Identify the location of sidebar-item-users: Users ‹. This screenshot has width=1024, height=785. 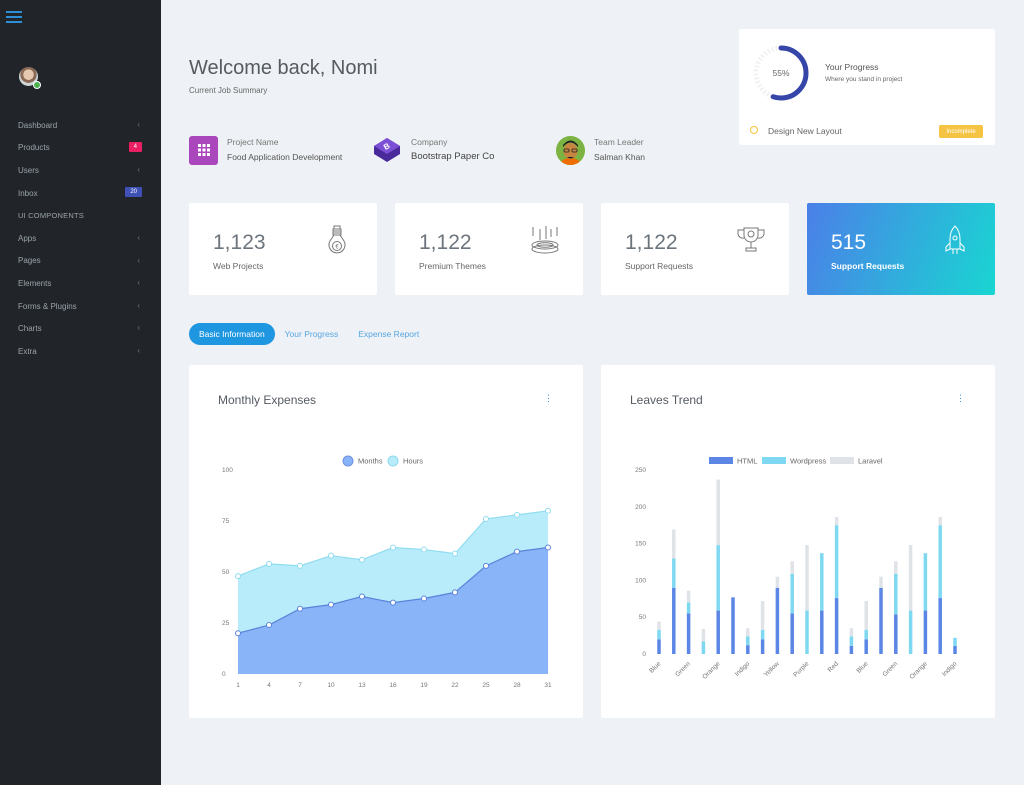
(80, 170).